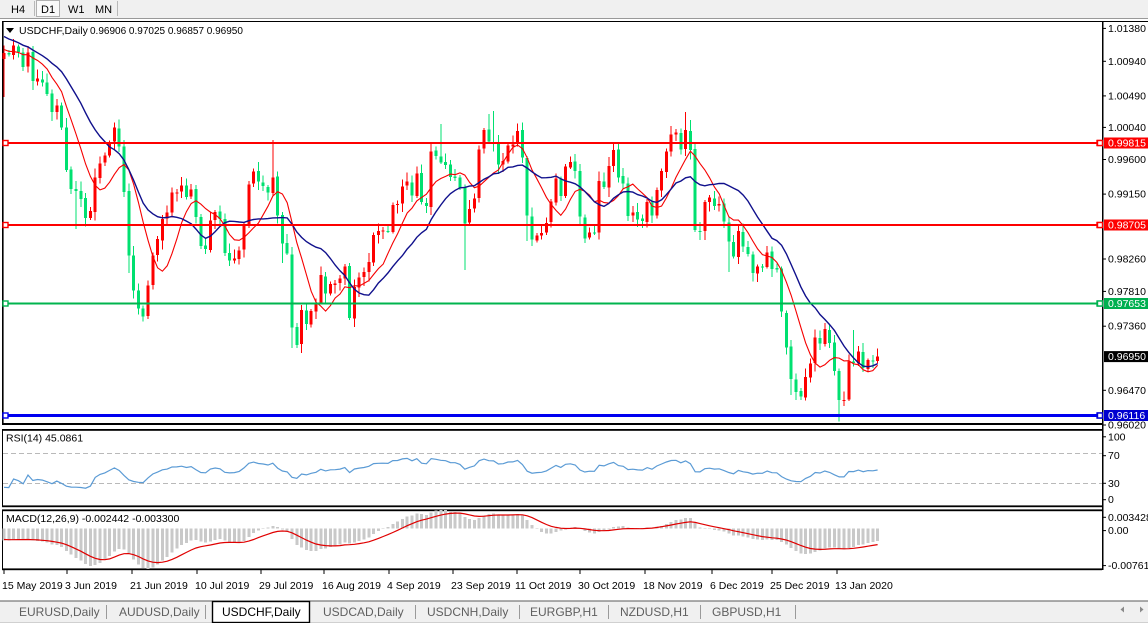 Image resolution: width=1148 pixels, height=628 pixels. Describe the element at coordinates (18, 10) in the screenshot. I see `svg-text: H4` at that location.